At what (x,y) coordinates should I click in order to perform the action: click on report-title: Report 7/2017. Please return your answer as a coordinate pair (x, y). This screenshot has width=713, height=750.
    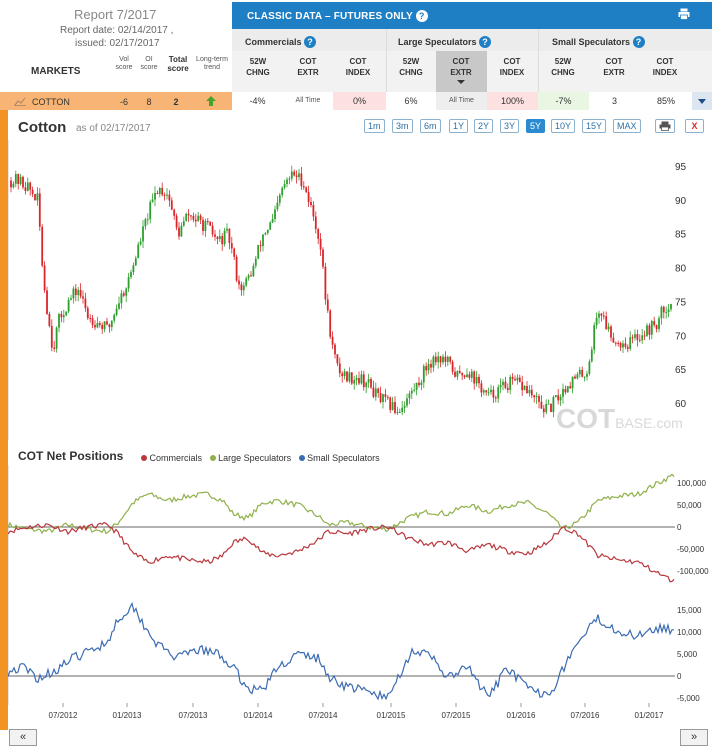
    Looking at the image, I should click on (115, 14).